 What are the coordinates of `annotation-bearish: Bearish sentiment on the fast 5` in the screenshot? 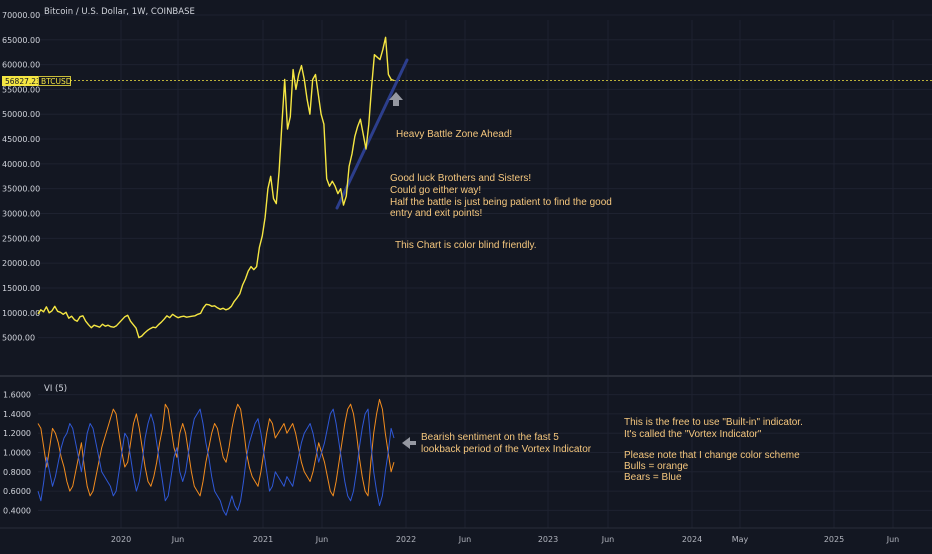 It's located at (490, 437).